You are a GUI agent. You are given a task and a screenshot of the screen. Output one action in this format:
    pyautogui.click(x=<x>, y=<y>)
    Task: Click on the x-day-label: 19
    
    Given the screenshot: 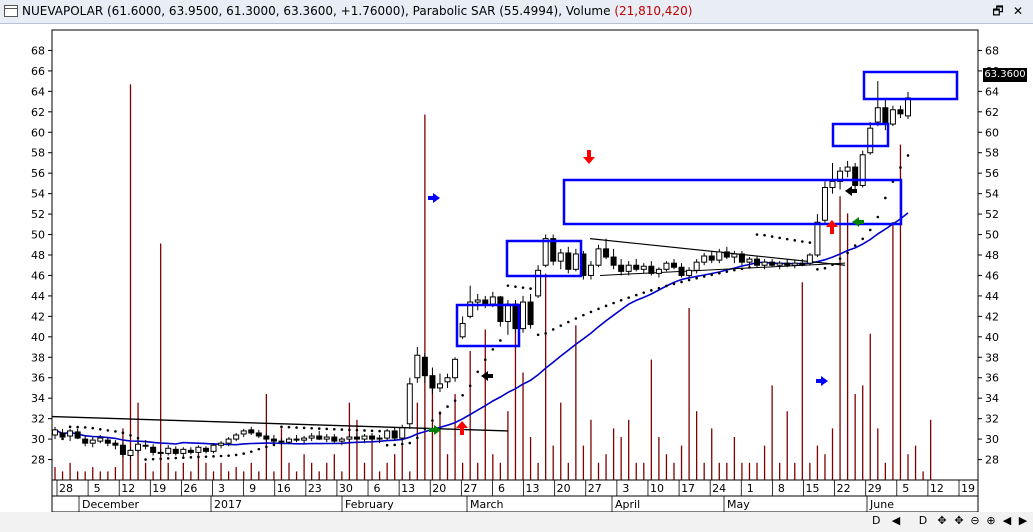 What is the action you would take?
    pyautogui.click(x=968, y=488)
    